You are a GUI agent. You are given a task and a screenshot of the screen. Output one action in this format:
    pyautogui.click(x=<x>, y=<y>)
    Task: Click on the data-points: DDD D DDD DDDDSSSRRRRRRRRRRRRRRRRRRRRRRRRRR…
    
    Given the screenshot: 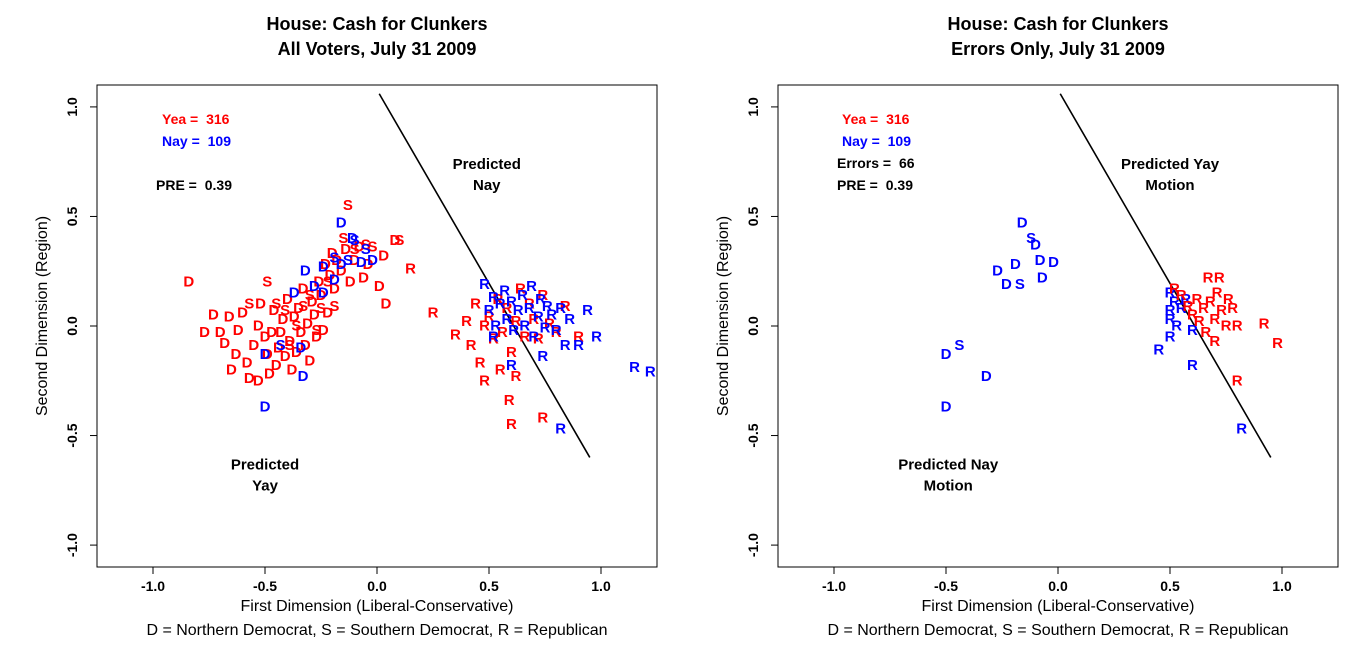 What is the action you would take?
    pyautogui.click(x=1112, y=326)
    